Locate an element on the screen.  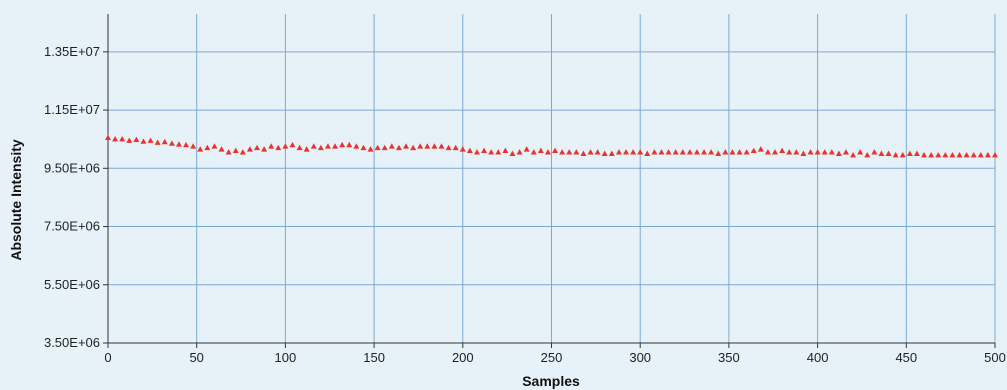
y-axis-title: Absolute Intensity is located at coordinates (16, 200).